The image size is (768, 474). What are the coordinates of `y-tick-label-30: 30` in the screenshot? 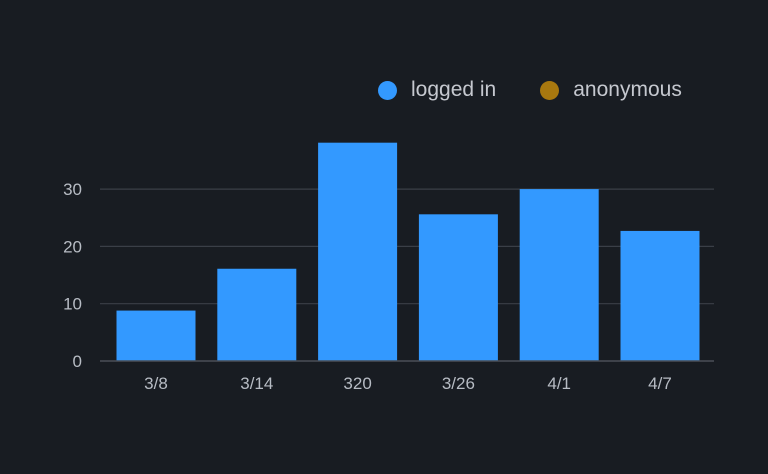 It's located at (72, 189).